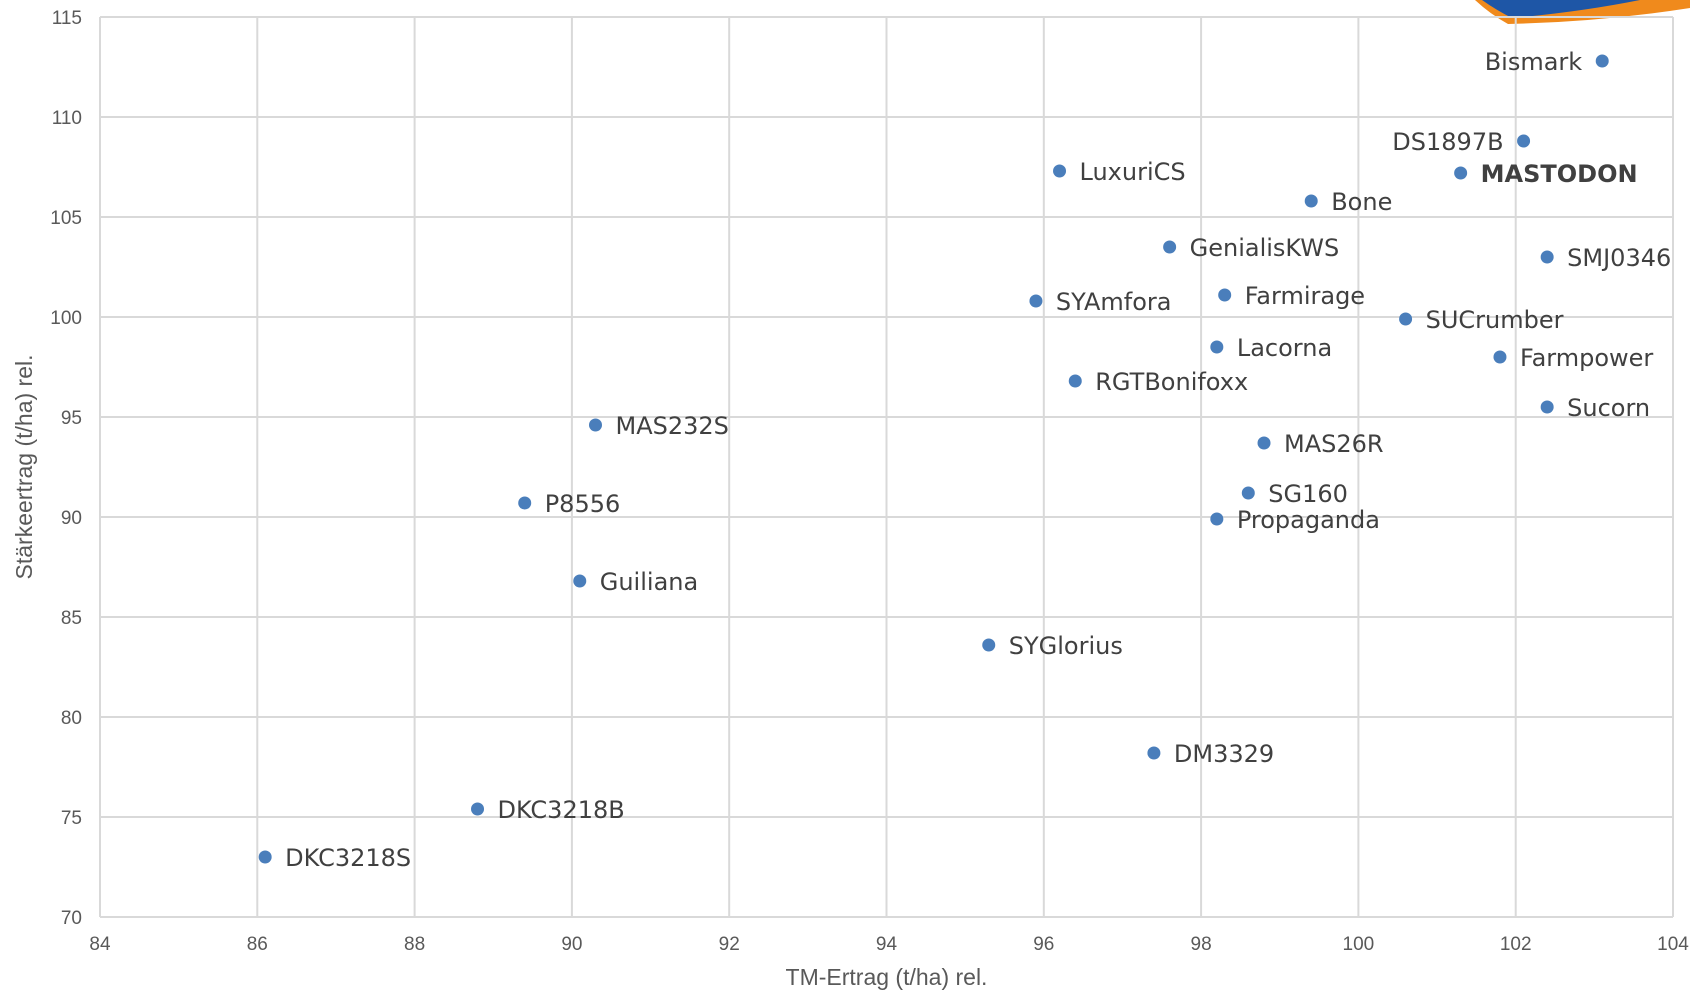  Describe the element at coordinates (1133, 172) in the screenshot. I see `data-label: LuxuriCS` at that location.